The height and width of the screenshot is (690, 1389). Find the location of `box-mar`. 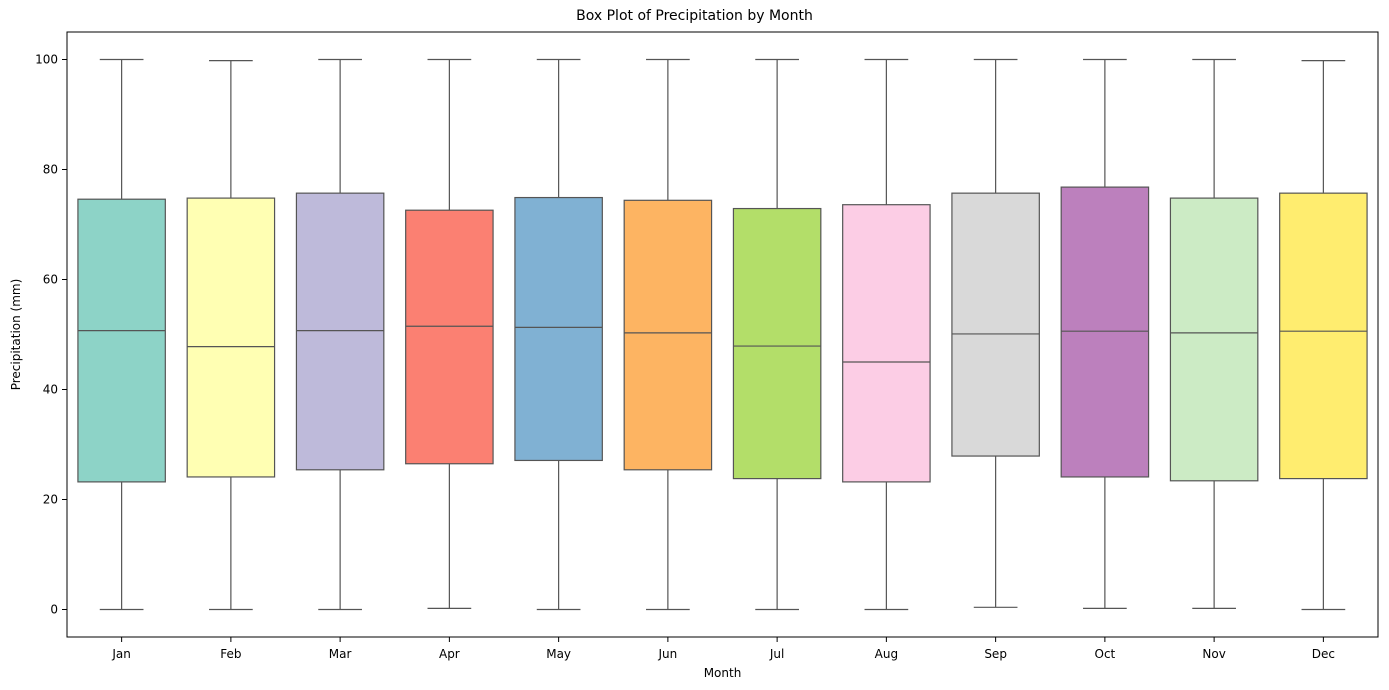

box-mar is located at coordinates (340, 334).